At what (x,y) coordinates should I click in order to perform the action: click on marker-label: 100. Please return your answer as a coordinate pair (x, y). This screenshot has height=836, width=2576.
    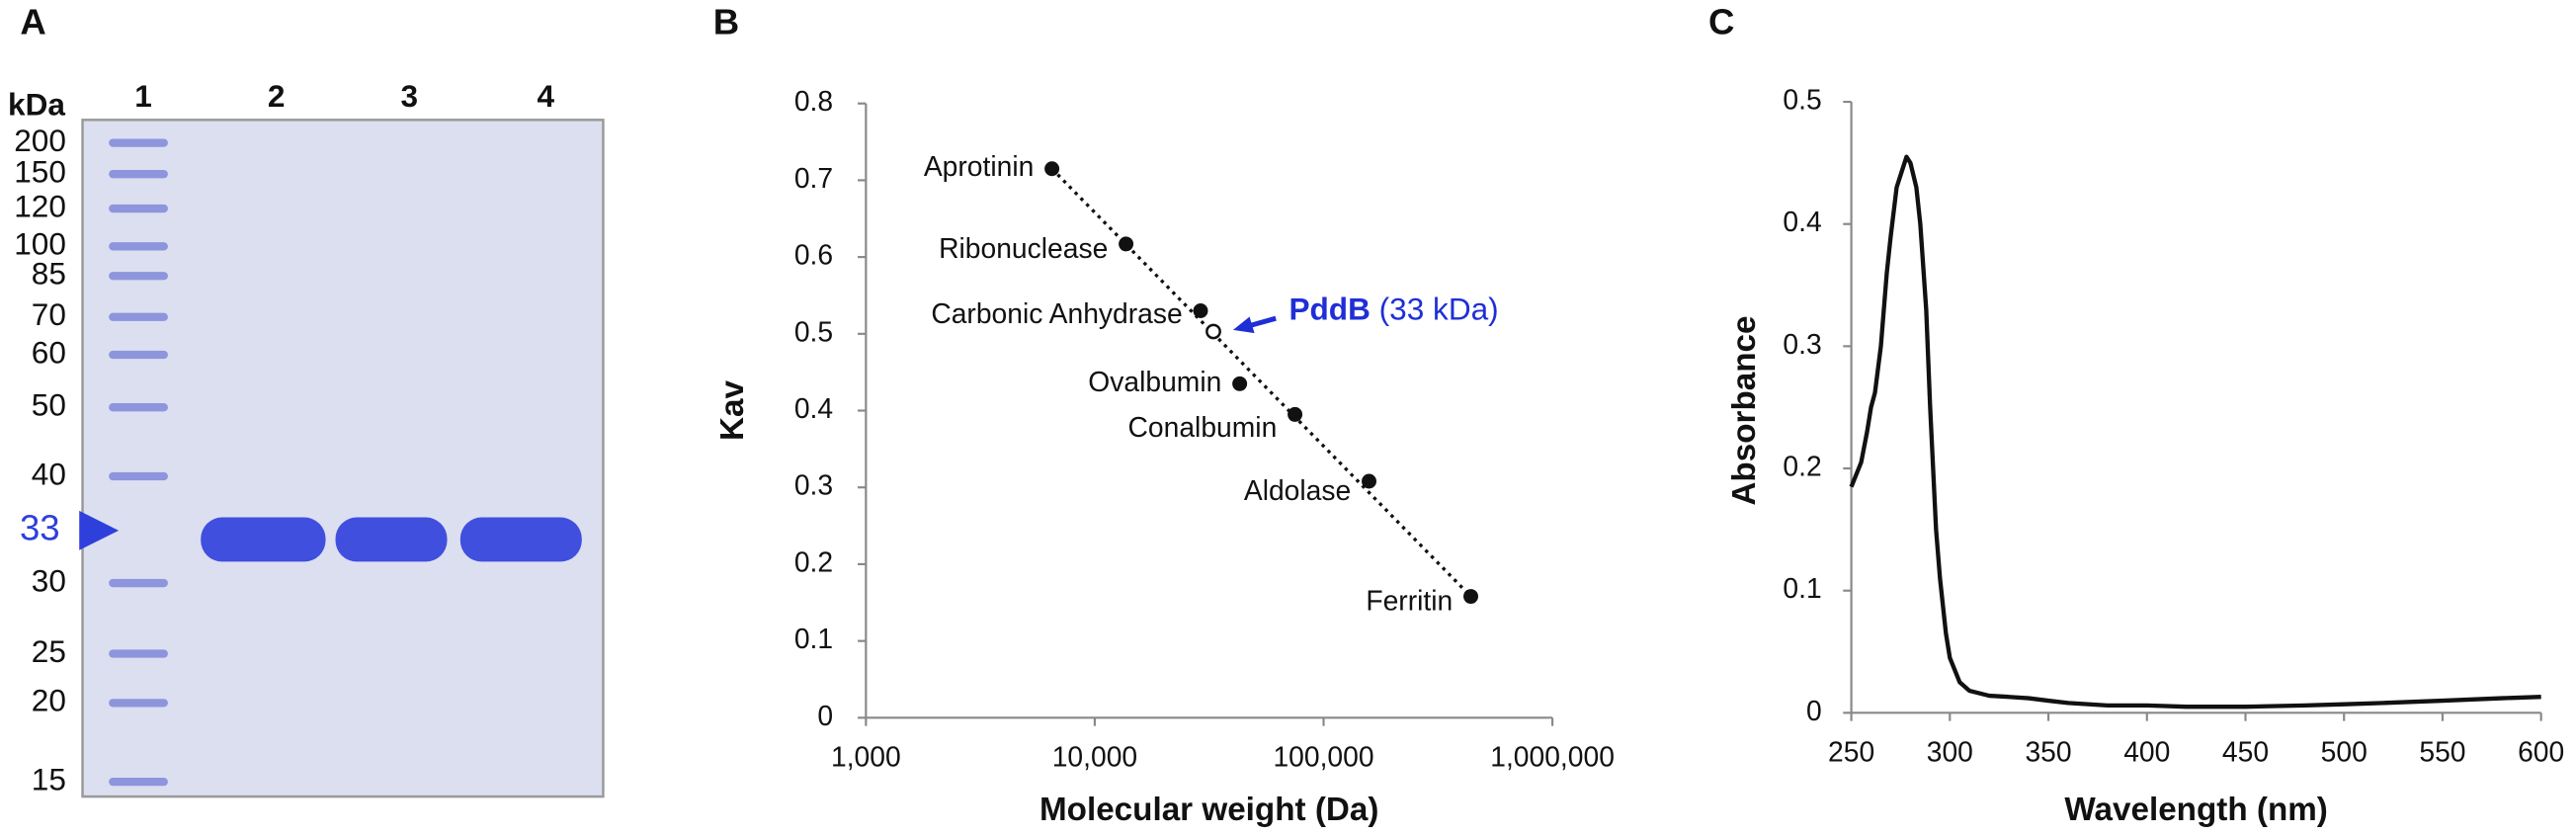
    Looking at the image, I should click on (40, 244).